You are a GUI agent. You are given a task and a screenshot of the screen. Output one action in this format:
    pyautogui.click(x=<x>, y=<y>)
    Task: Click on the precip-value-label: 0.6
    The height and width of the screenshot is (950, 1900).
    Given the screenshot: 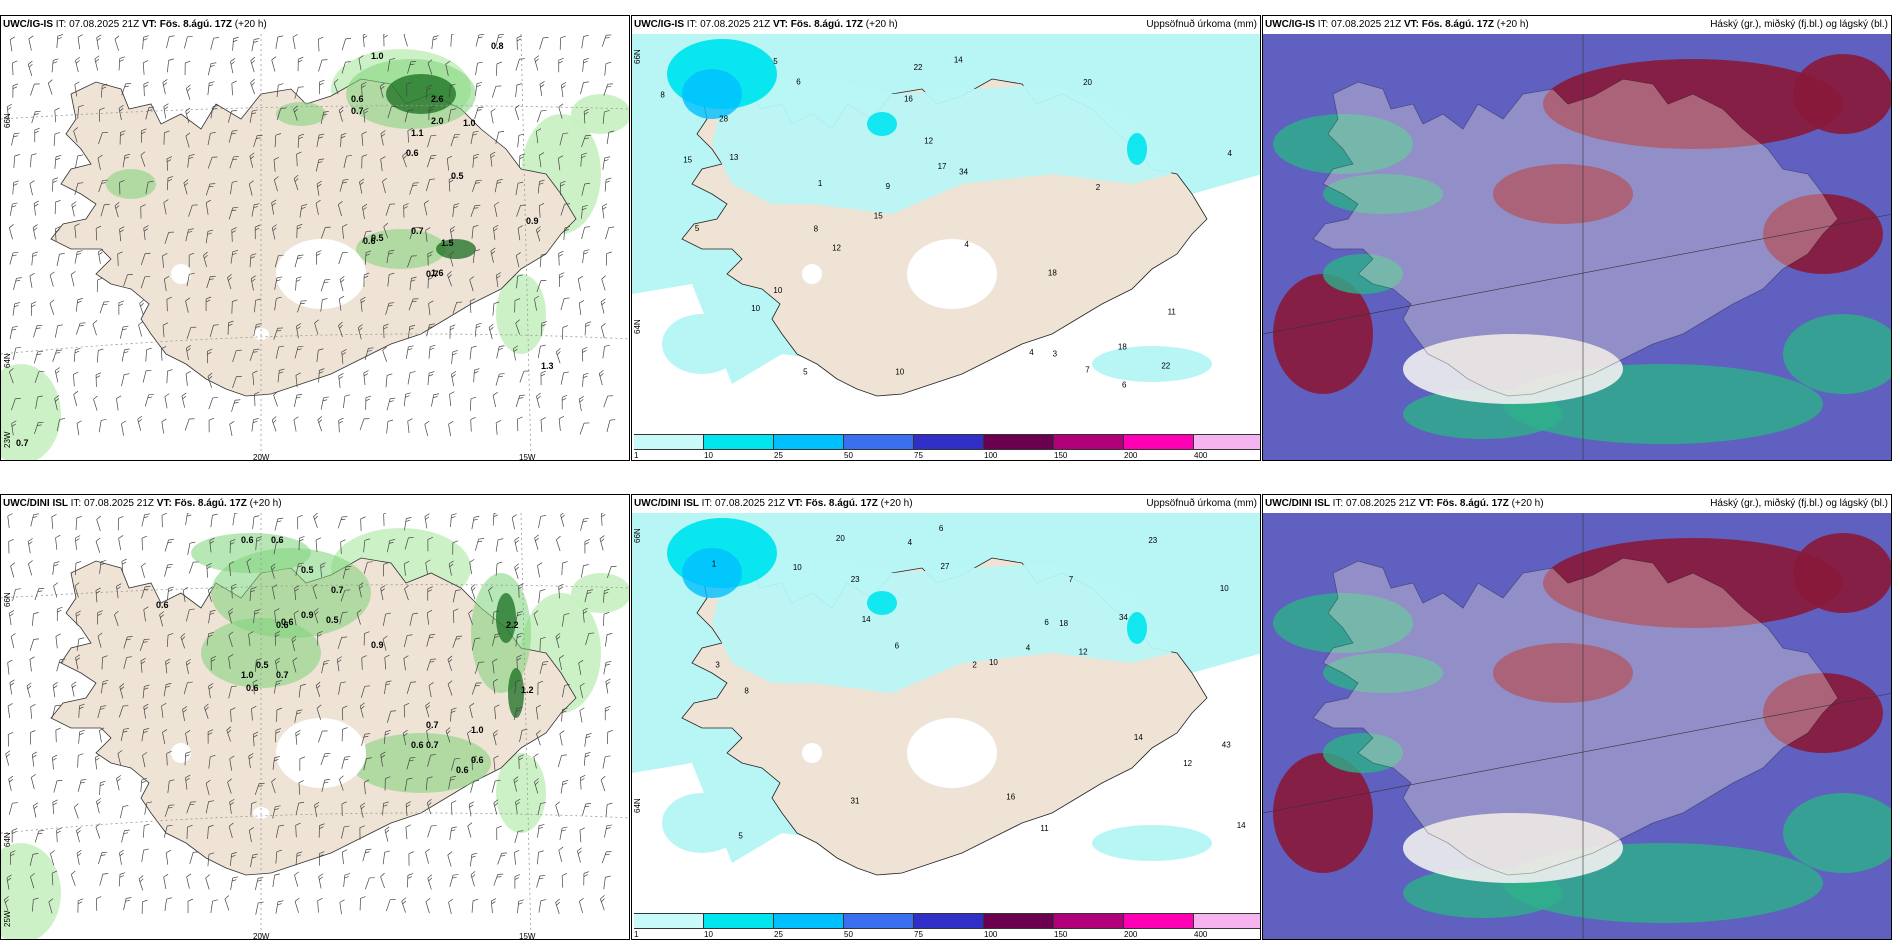 What is the action you would take?
    pyautogui.click(x=462, y=770)
    